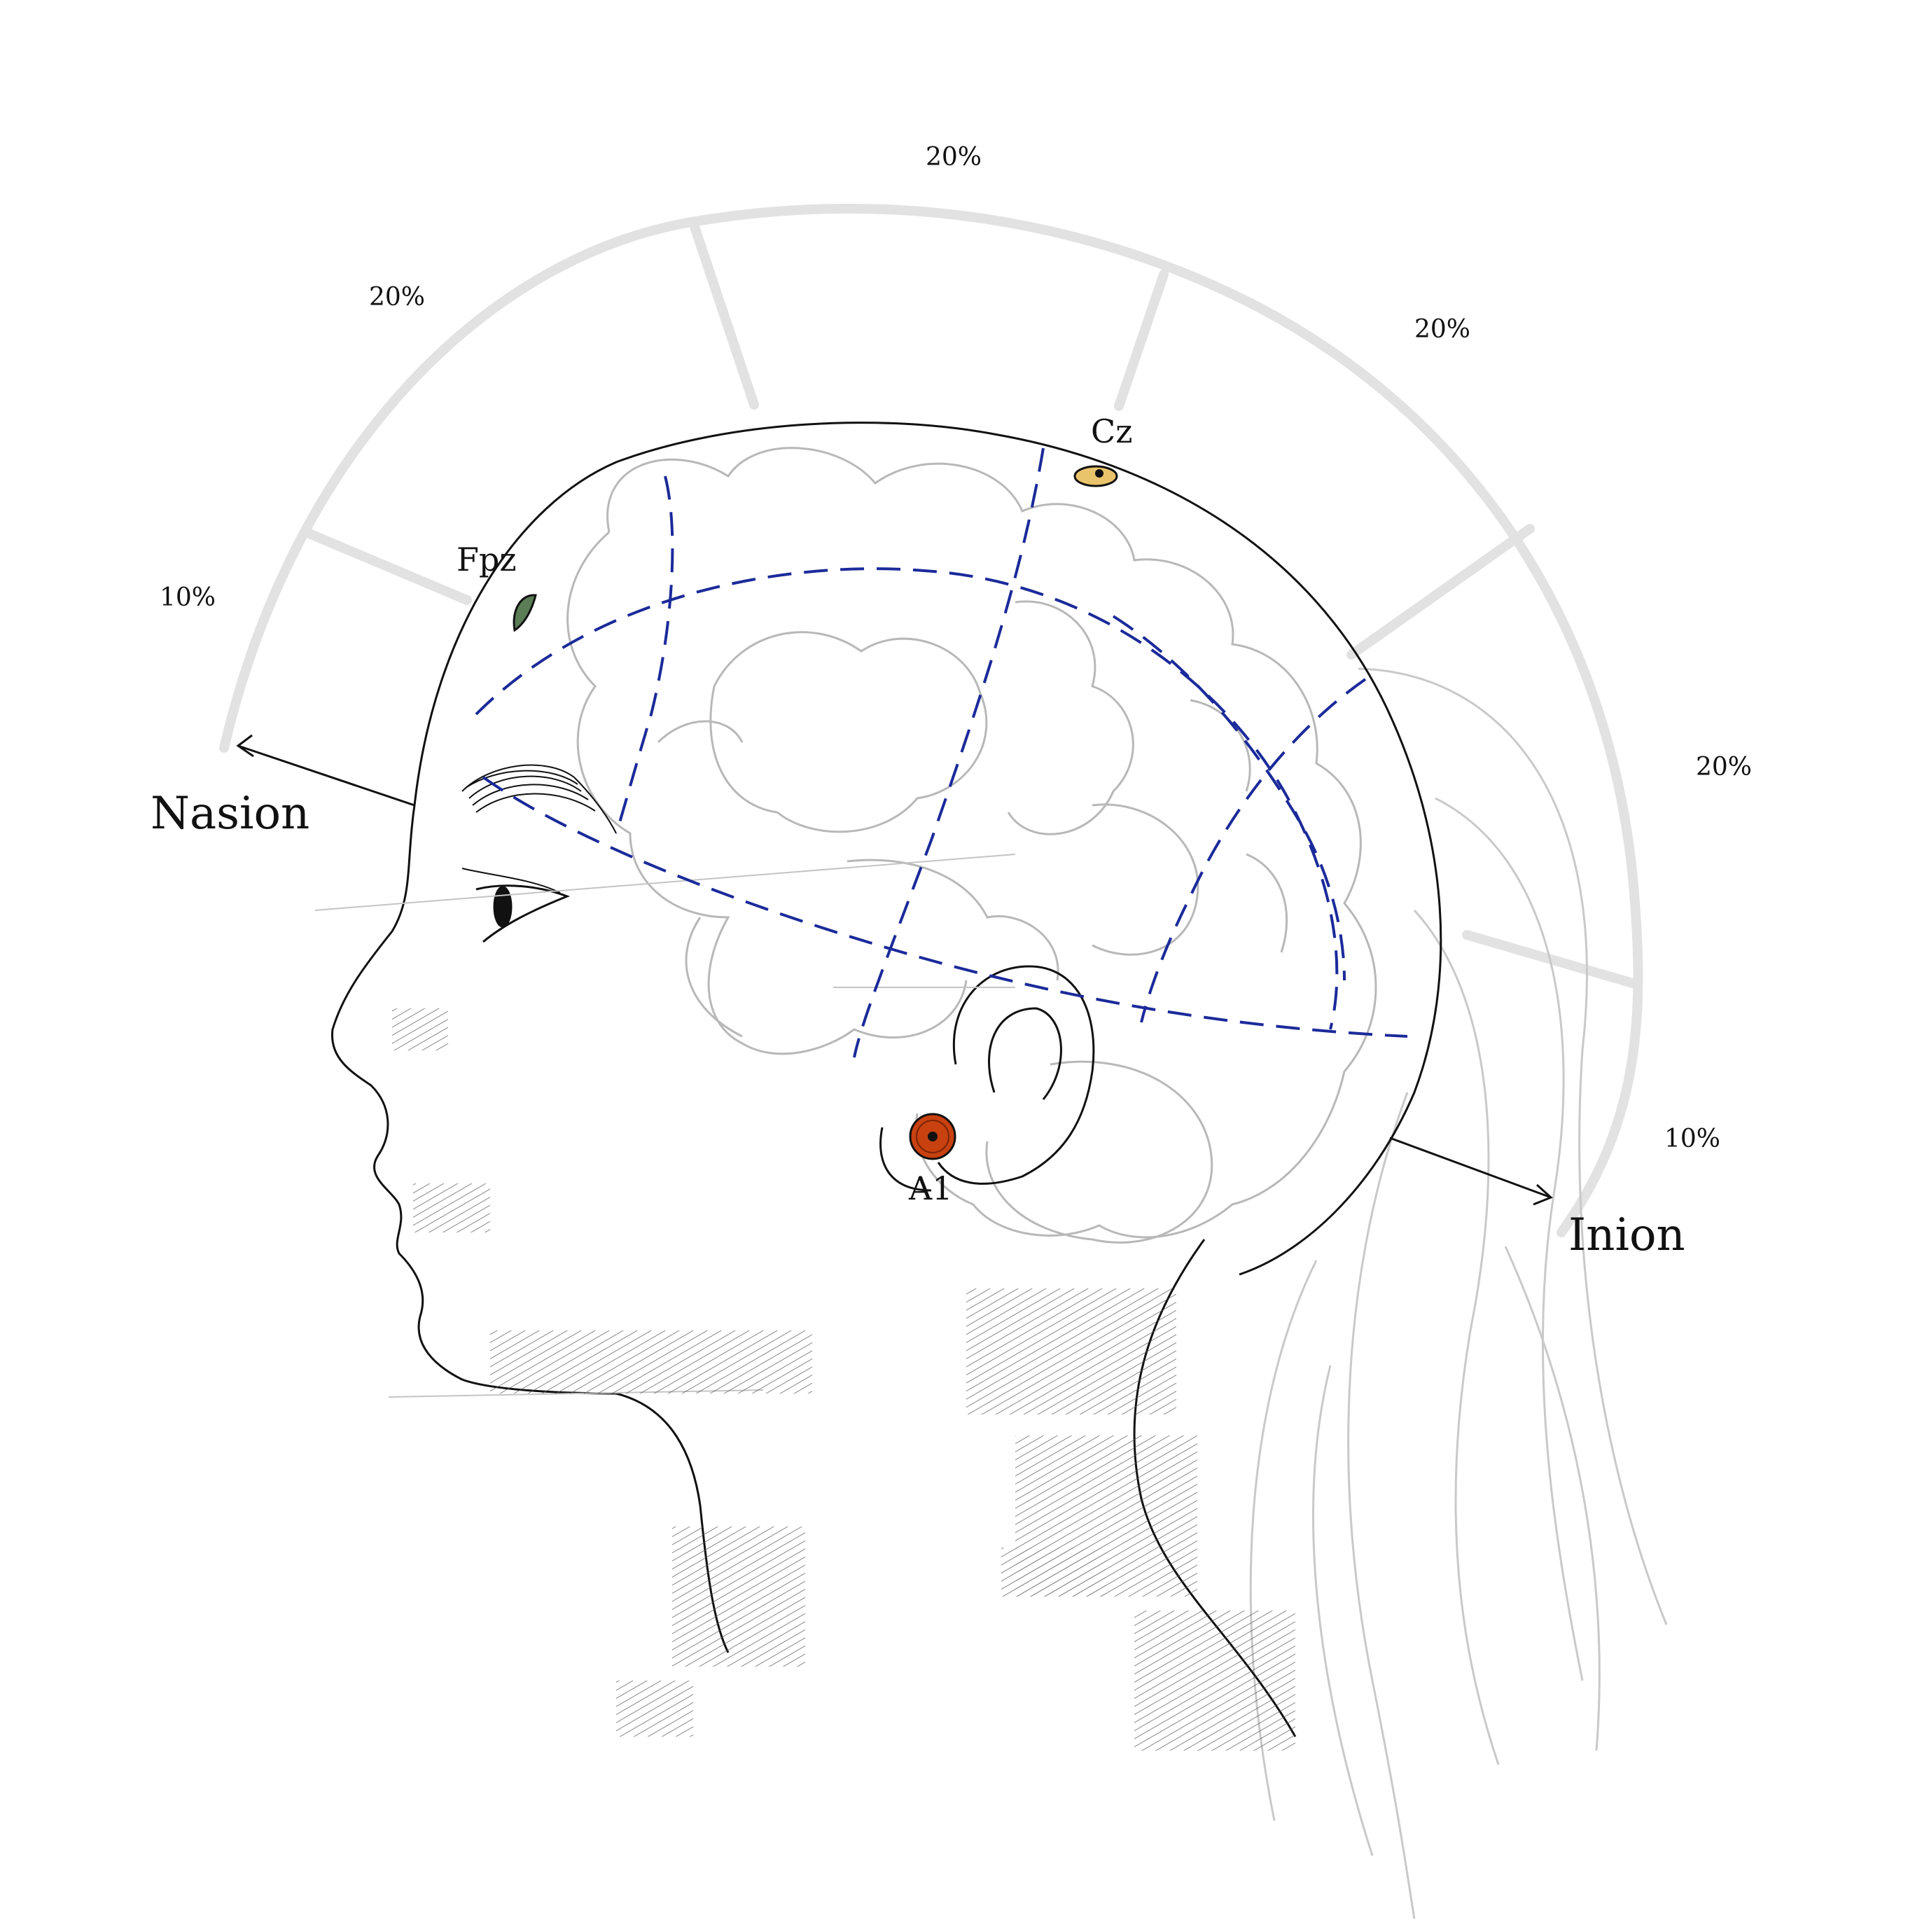 The width and height of the screenshot is (1915, 1932). I want to click on electrode-fpz: Fpz, so click(497, 586).